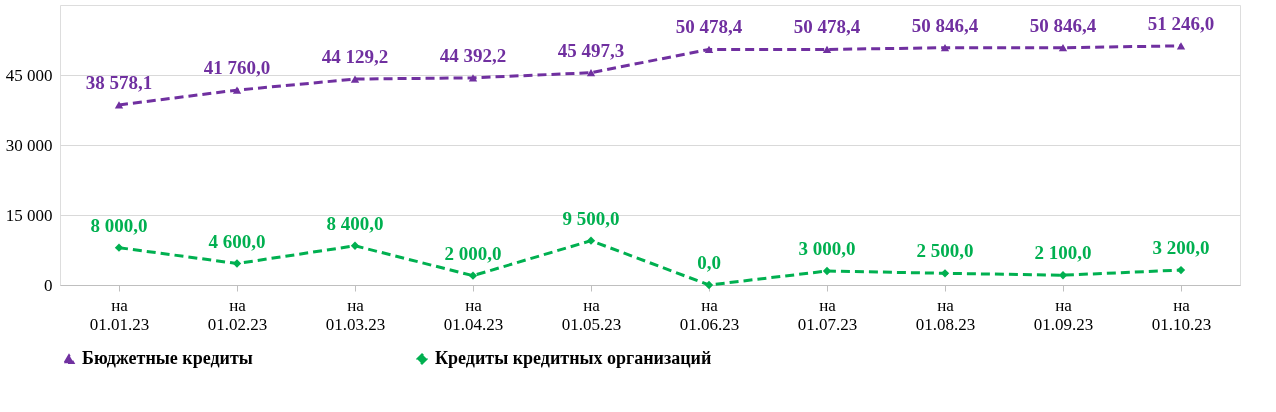 The height and width of the screenshot is (412, 1276). I want to click on data-label: 44 392,2, so click(473, 55).